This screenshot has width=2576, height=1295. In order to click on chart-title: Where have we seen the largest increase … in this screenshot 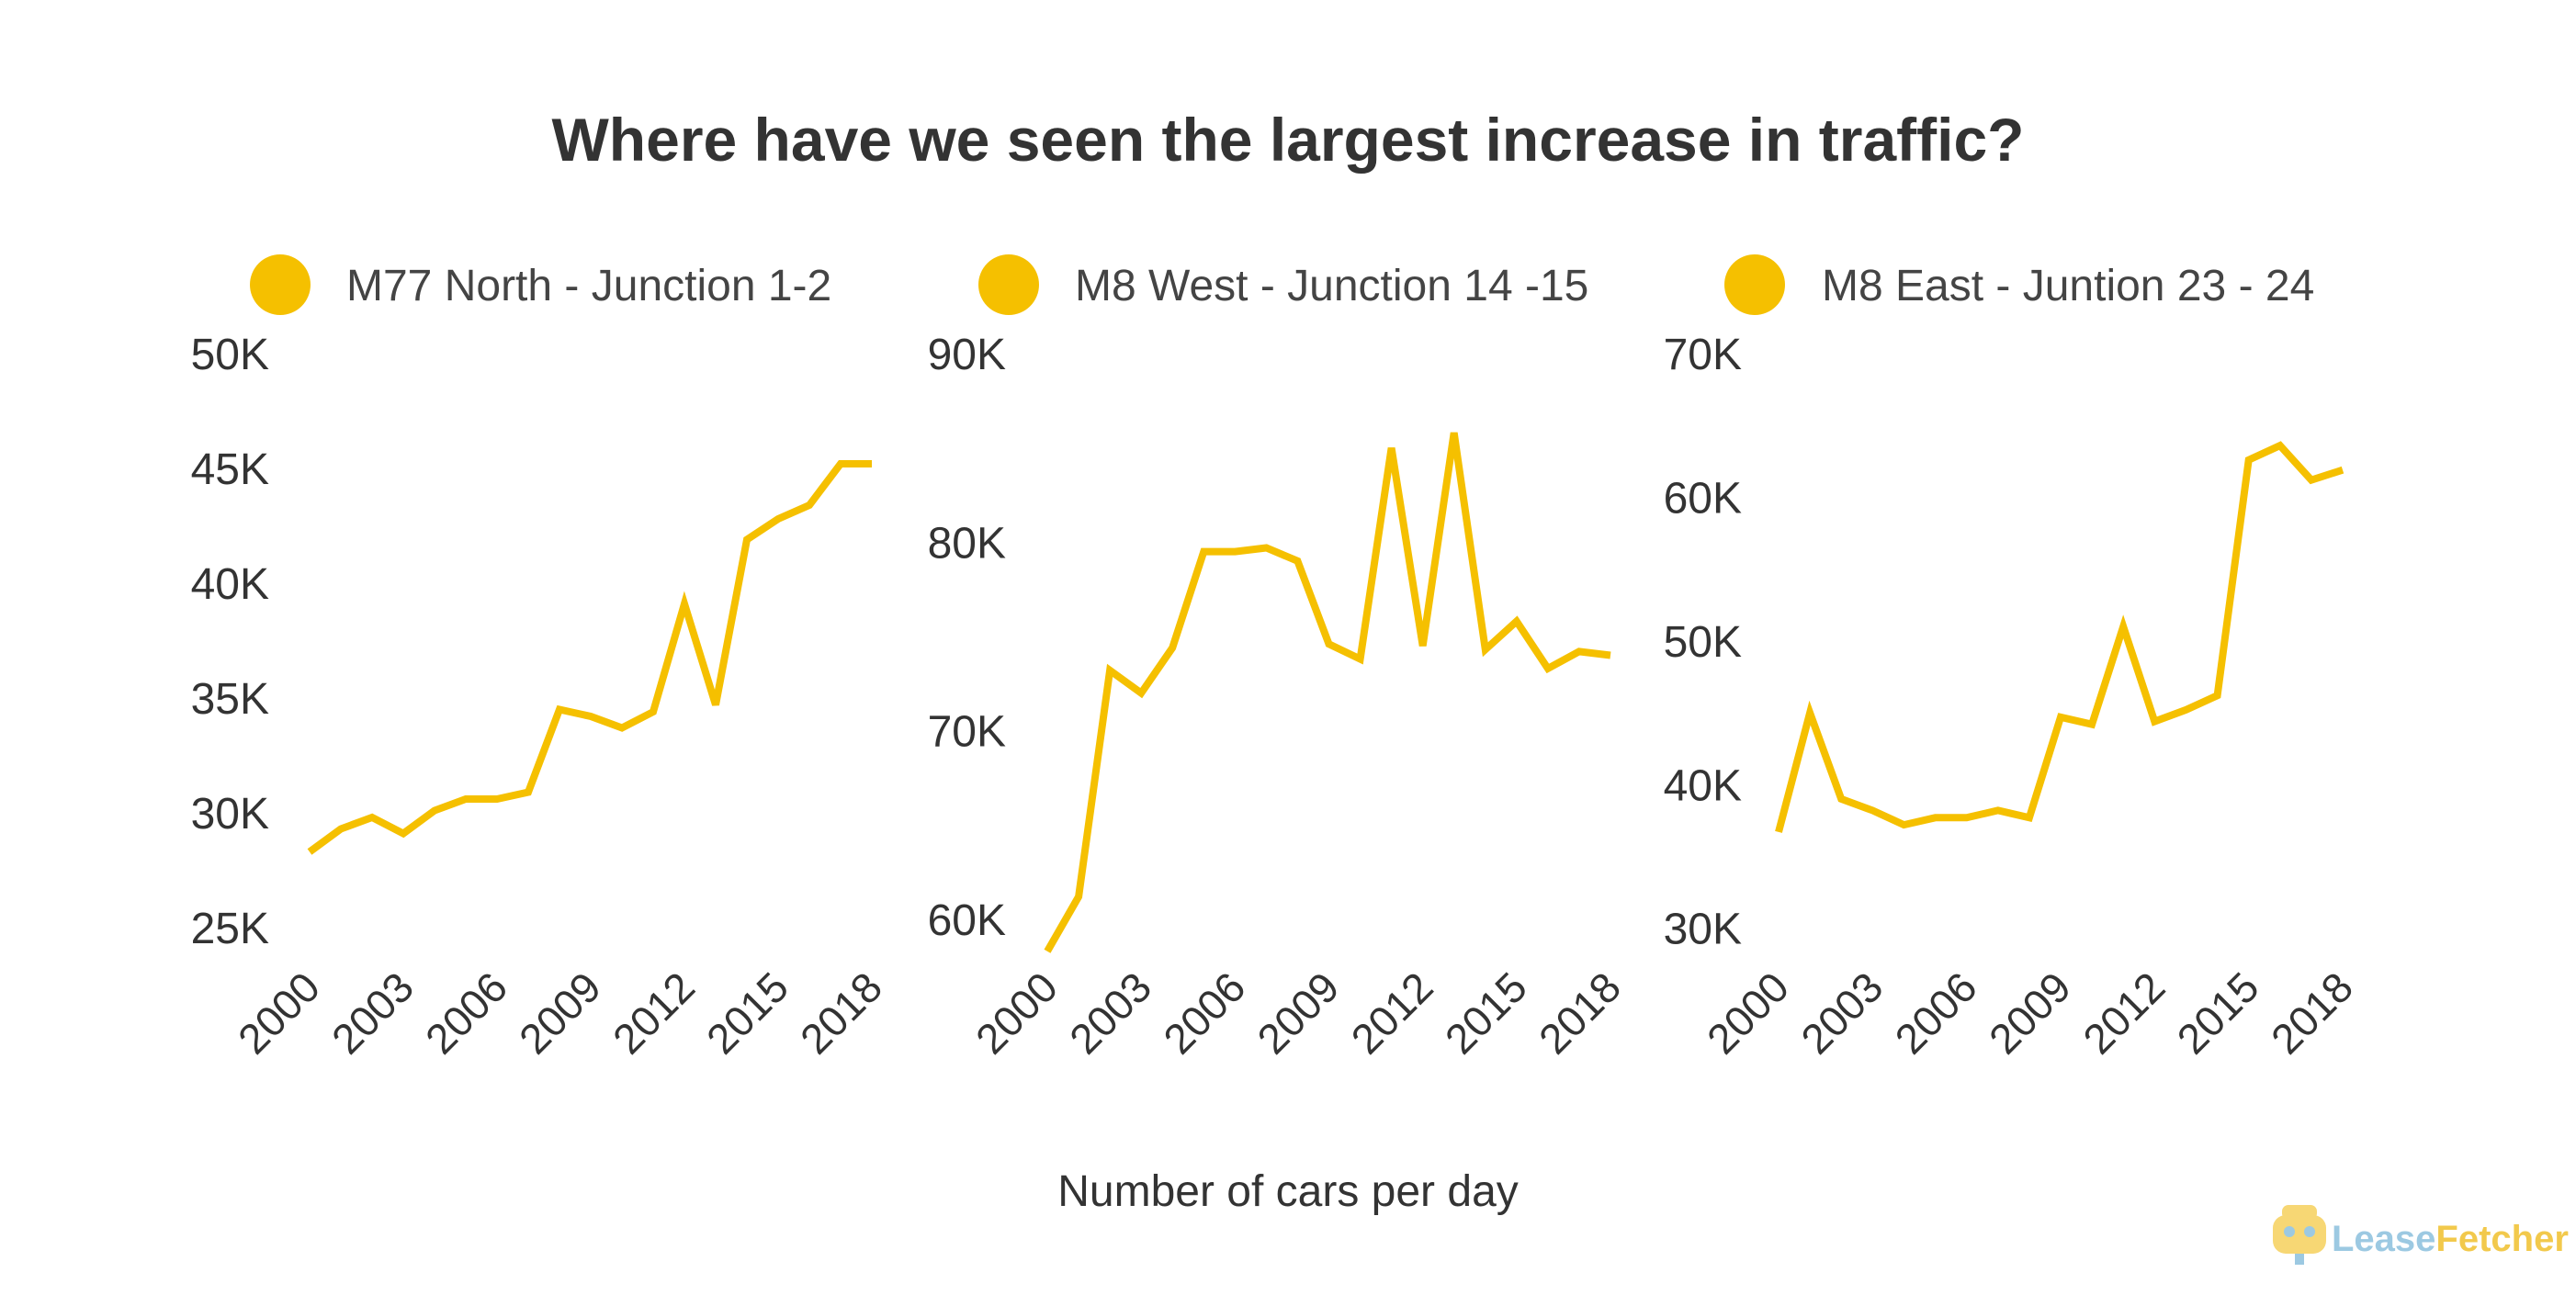, I will do `click(1288, 140)`.